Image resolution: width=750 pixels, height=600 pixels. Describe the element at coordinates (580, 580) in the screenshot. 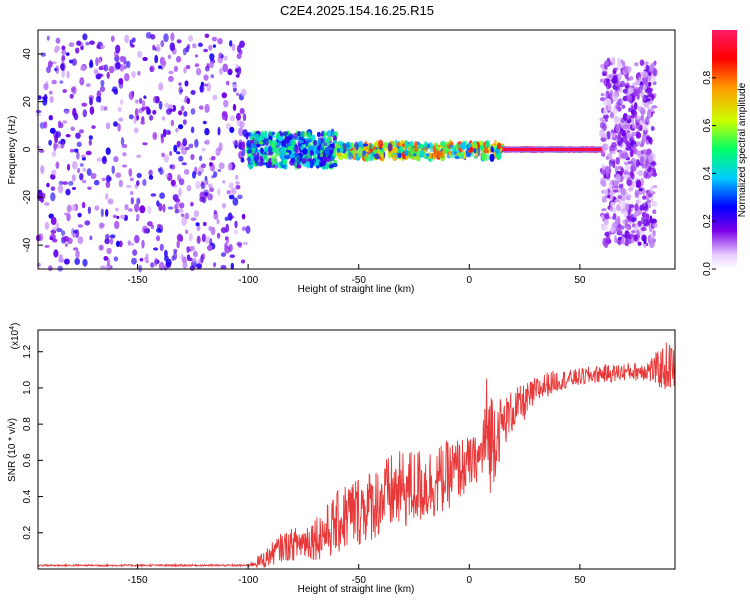

I see `snr-x-tick-label: 50` at that location.